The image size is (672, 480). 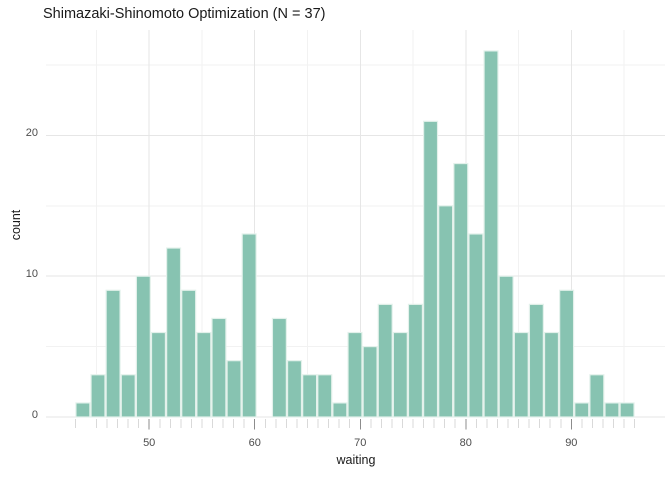 What do you see at coordinates (149, 443) in the screenshot?
I see `x-tick-label: 50` at bounding box center [149, 443].